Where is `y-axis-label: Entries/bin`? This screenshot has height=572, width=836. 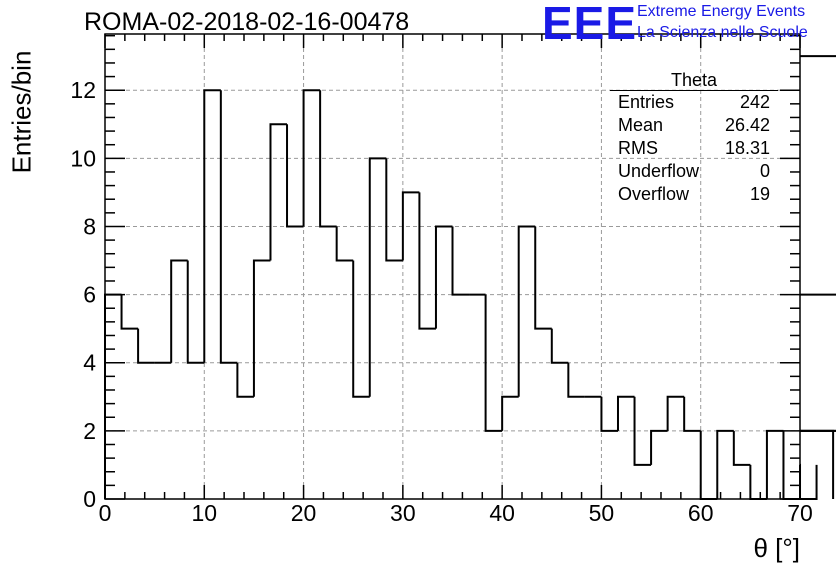 y-axis-label: Entries/bin is located at coordinates (21, 112).